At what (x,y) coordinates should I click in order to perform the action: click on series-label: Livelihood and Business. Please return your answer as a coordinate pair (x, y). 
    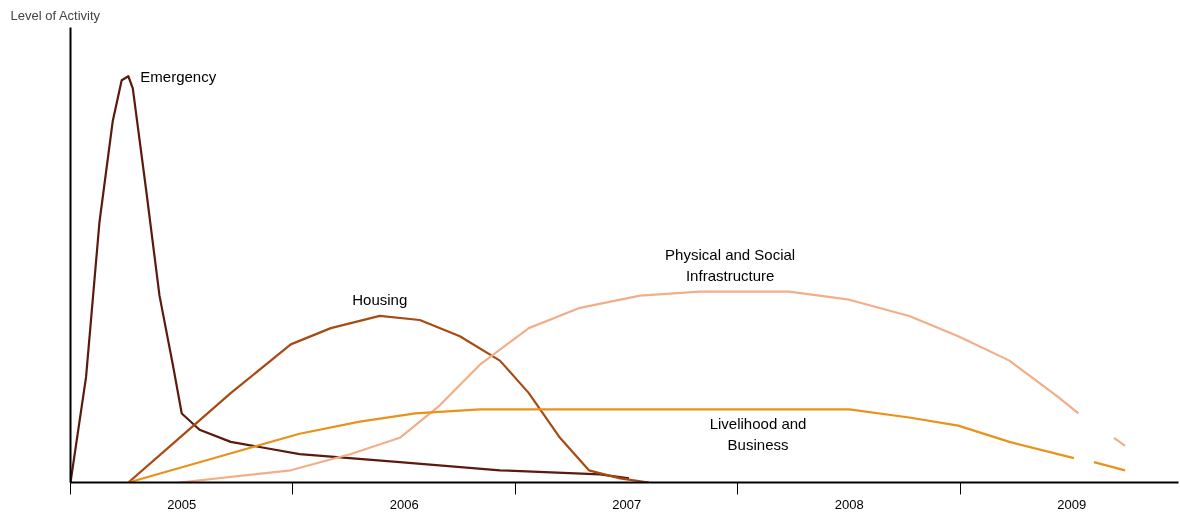
    Looking at the image, I should click on (758, 434).